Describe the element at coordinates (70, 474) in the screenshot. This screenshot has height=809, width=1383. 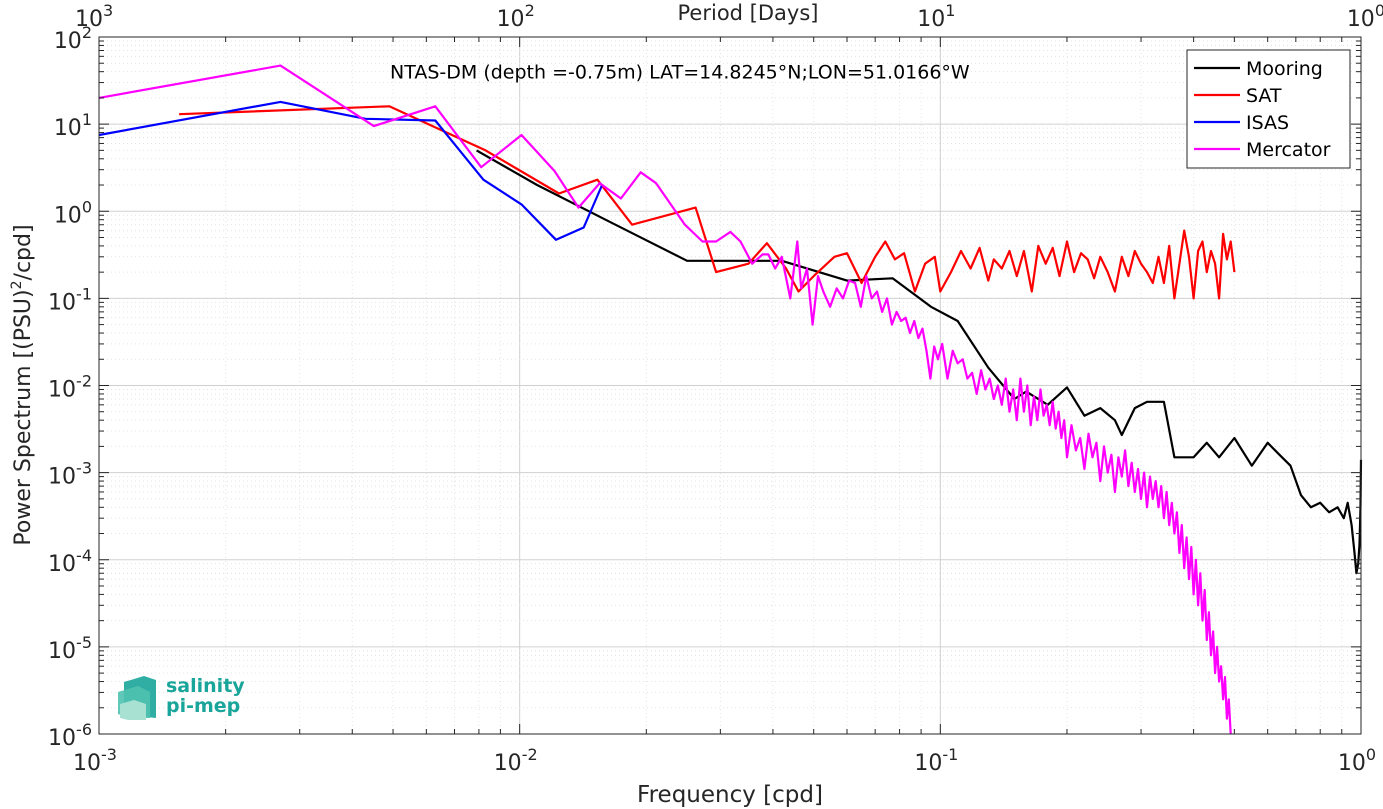
I see `y-tick-label: 10⁻³` at that location.